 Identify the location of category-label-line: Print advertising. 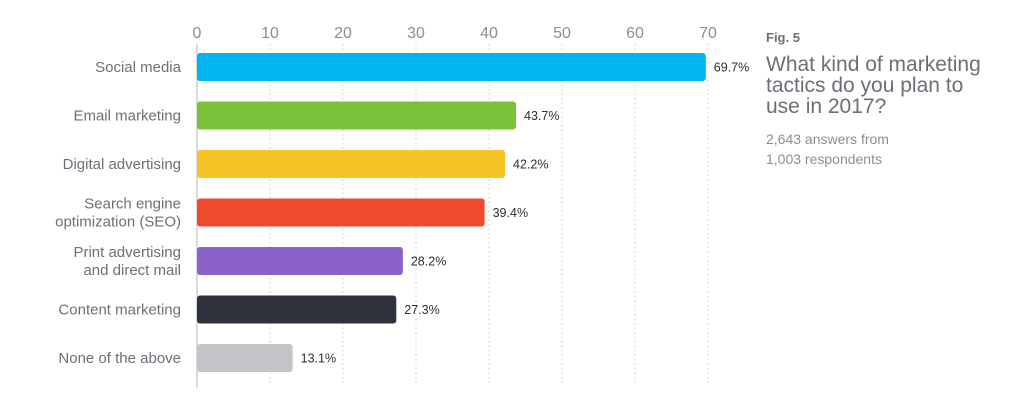
(127, 252).